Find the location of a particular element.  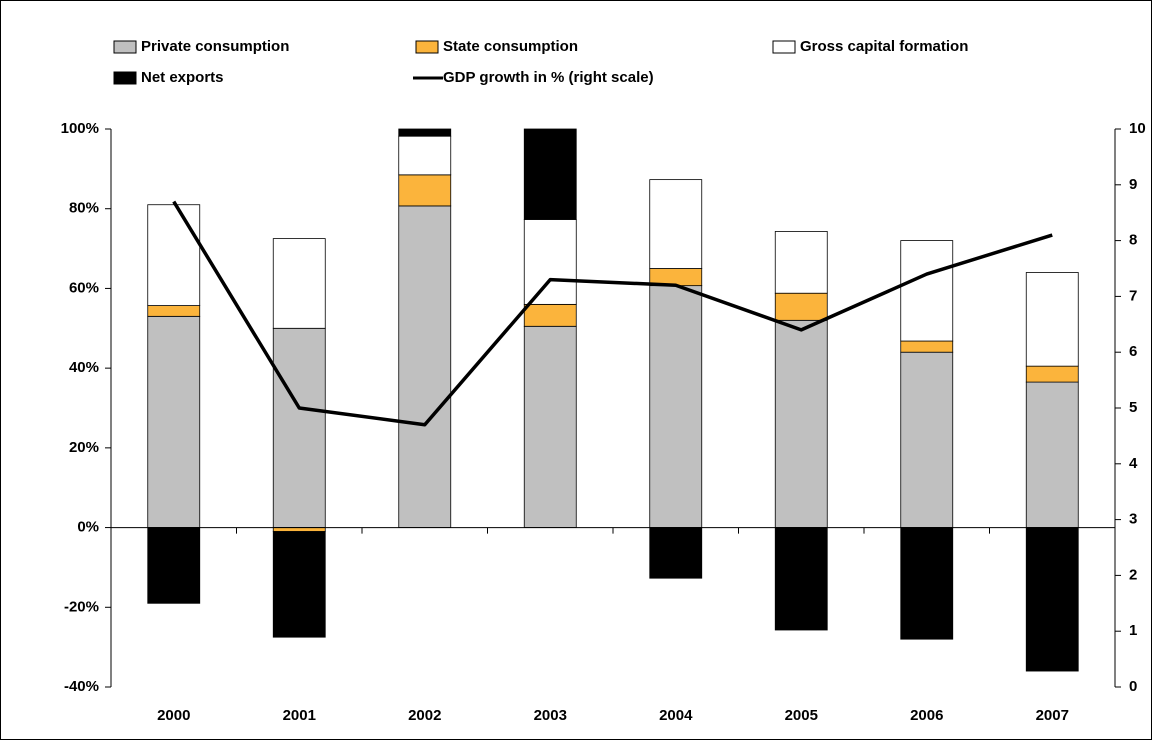

y-tick-label: 60% is located at coordinates (84, 287).